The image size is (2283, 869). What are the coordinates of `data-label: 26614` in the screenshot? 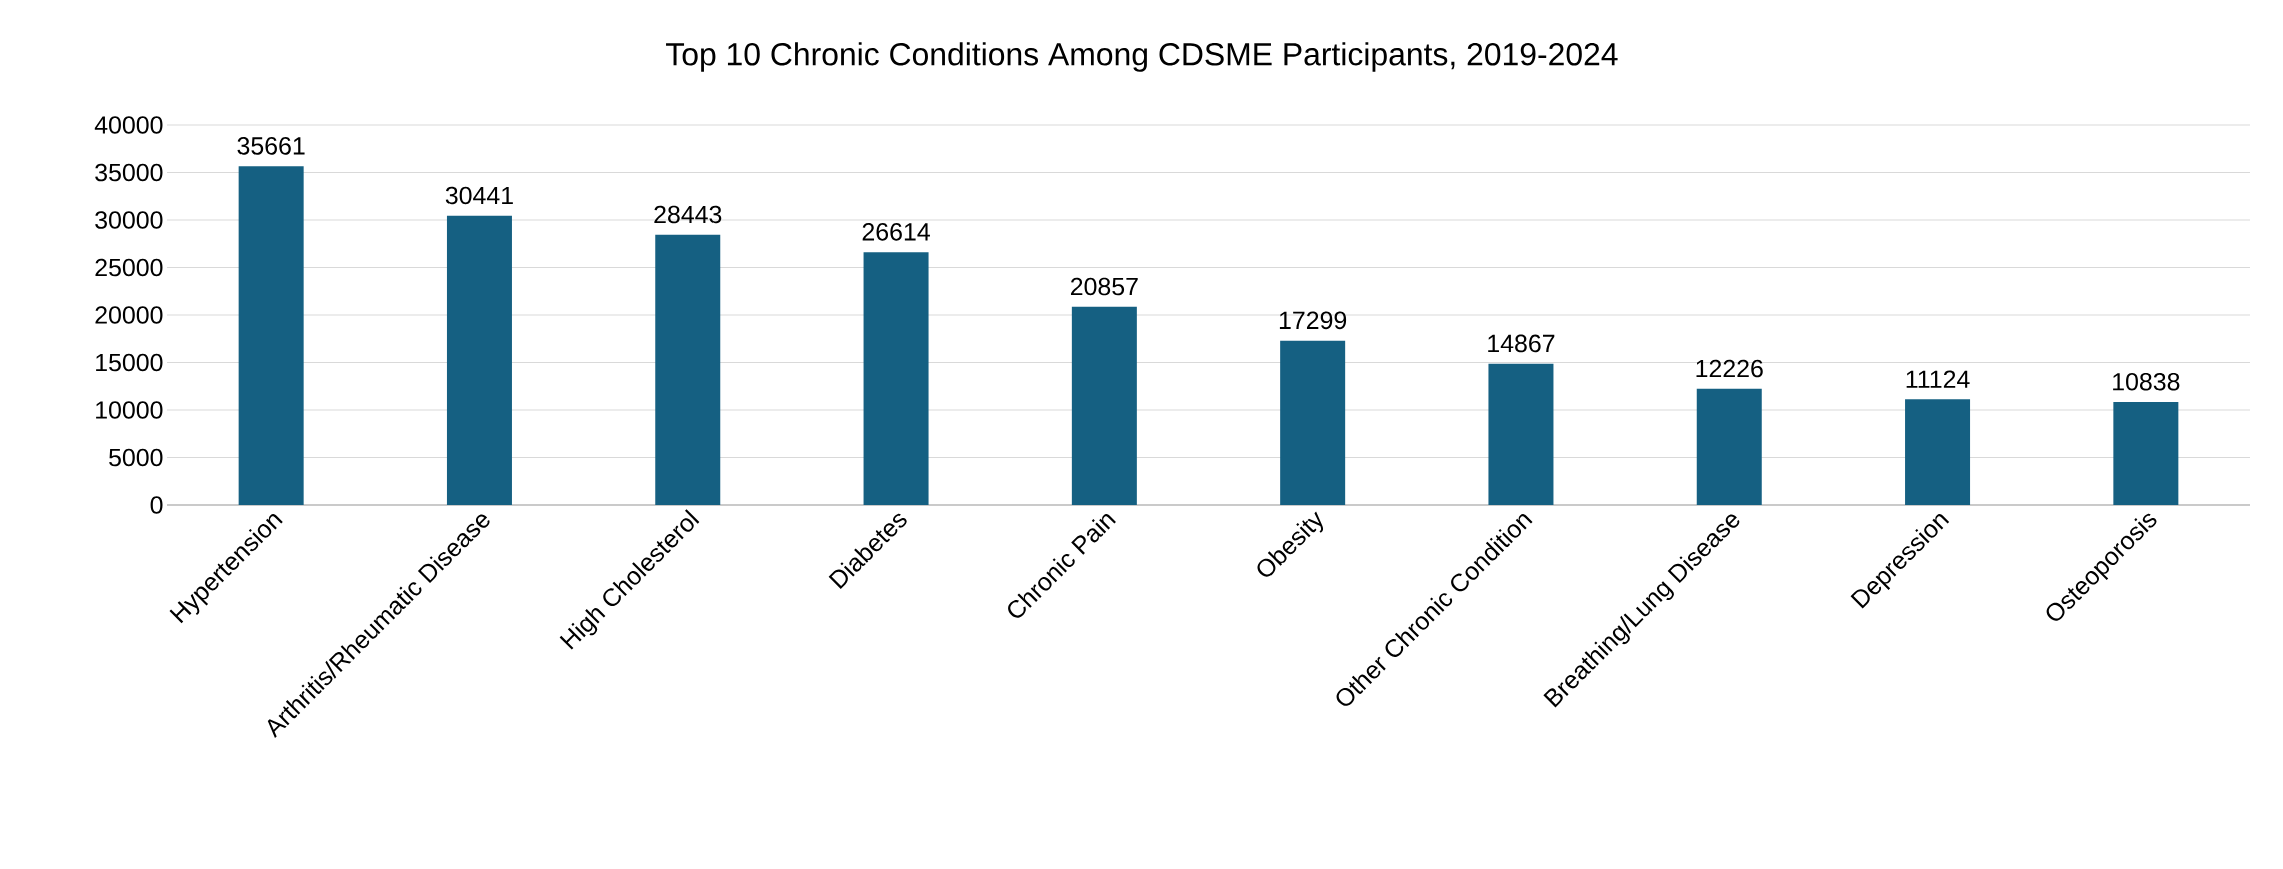 It's located at (896, 232).